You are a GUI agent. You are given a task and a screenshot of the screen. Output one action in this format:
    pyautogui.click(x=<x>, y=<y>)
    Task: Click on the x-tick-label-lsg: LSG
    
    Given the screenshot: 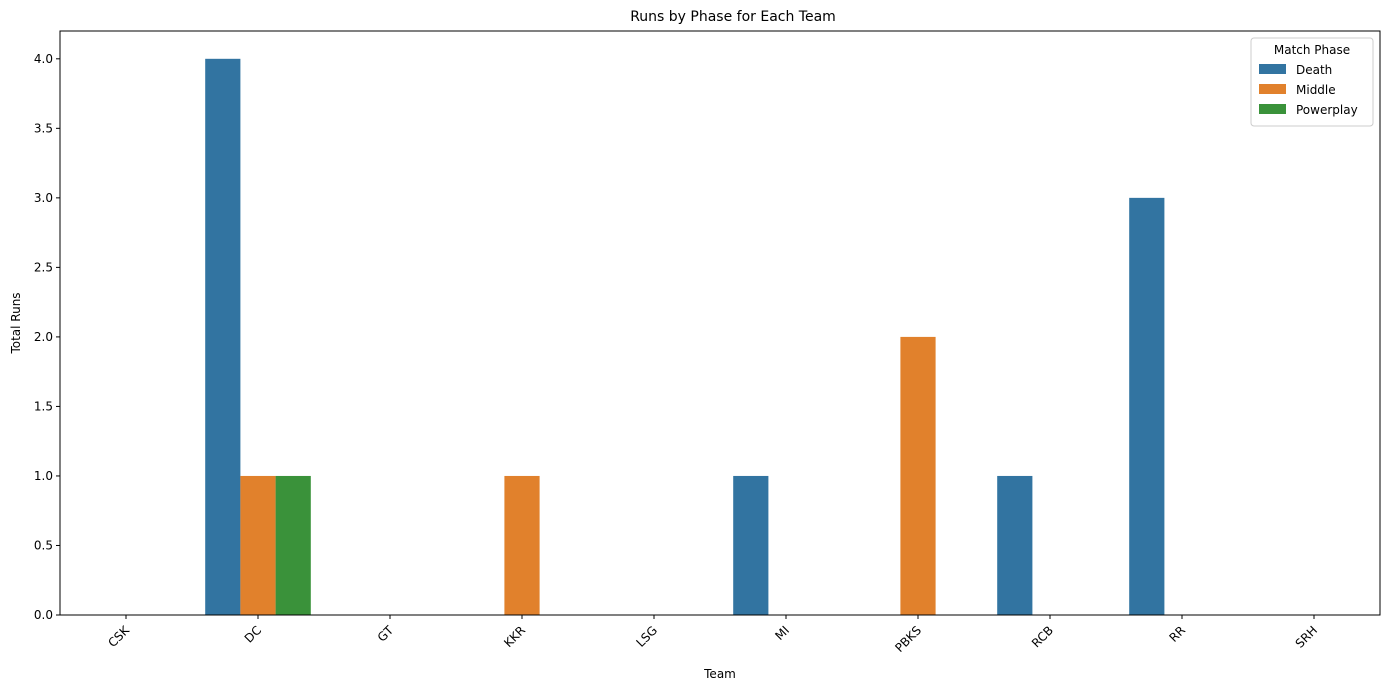 What is the action you would take?
    pyautogui.click(x=647, y=636)
    